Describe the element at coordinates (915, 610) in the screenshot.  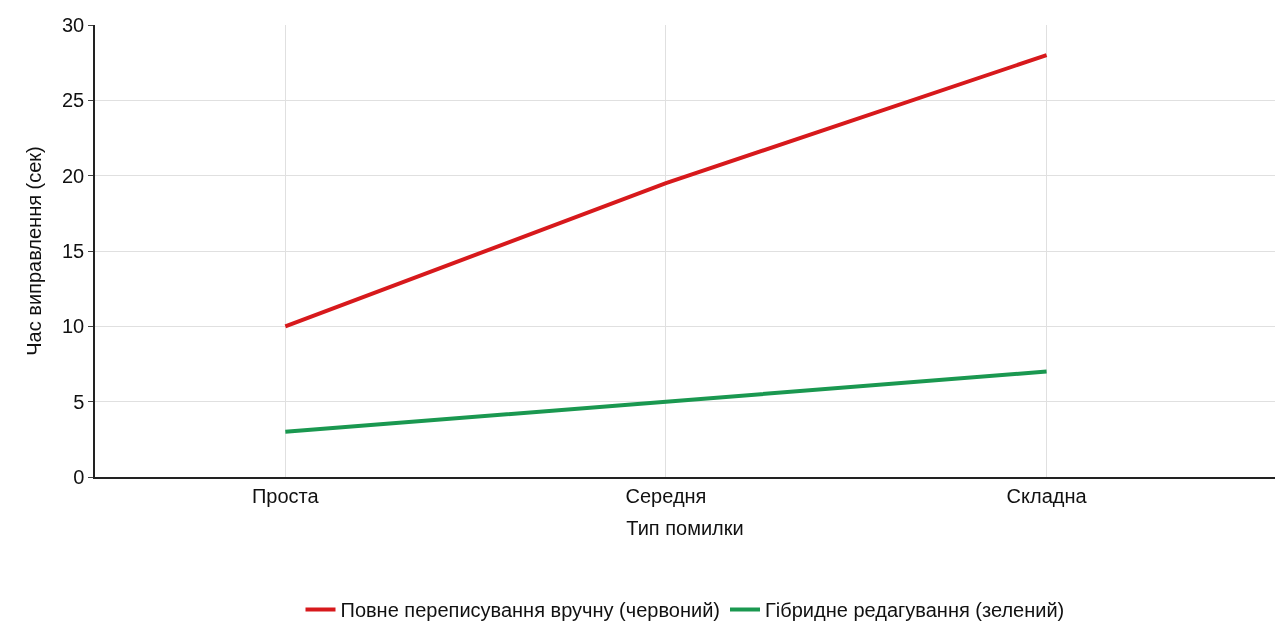
I see `legend-label: Гібридне редагування (зелений)` at that location.